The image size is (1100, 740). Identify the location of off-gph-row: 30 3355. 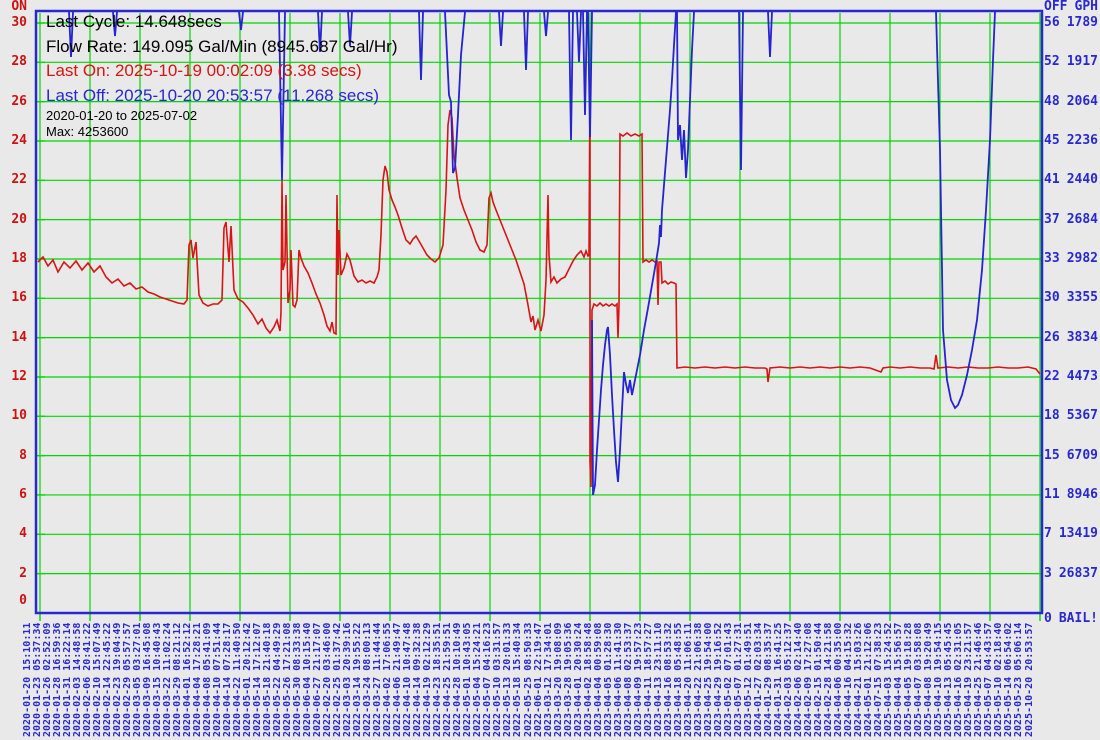
(1071, 297).